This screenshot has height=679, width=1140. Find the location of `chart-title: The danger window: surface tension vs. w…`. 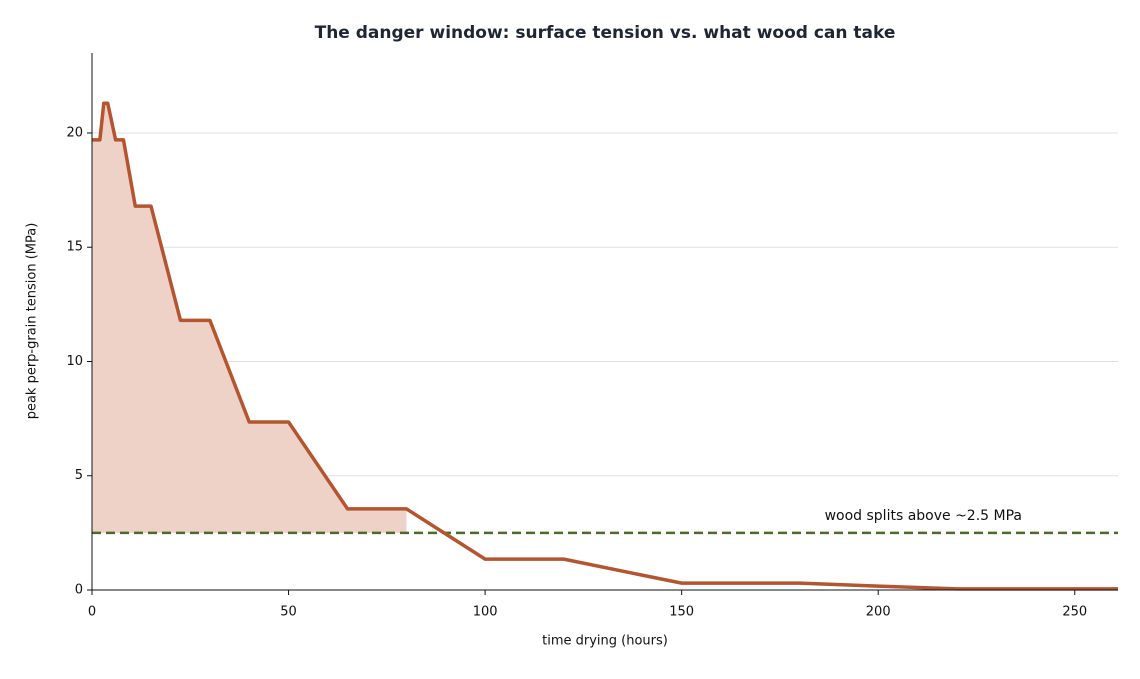

chart-title: The danger window: surface tension vs. w… is located at coordinates (605, 33).